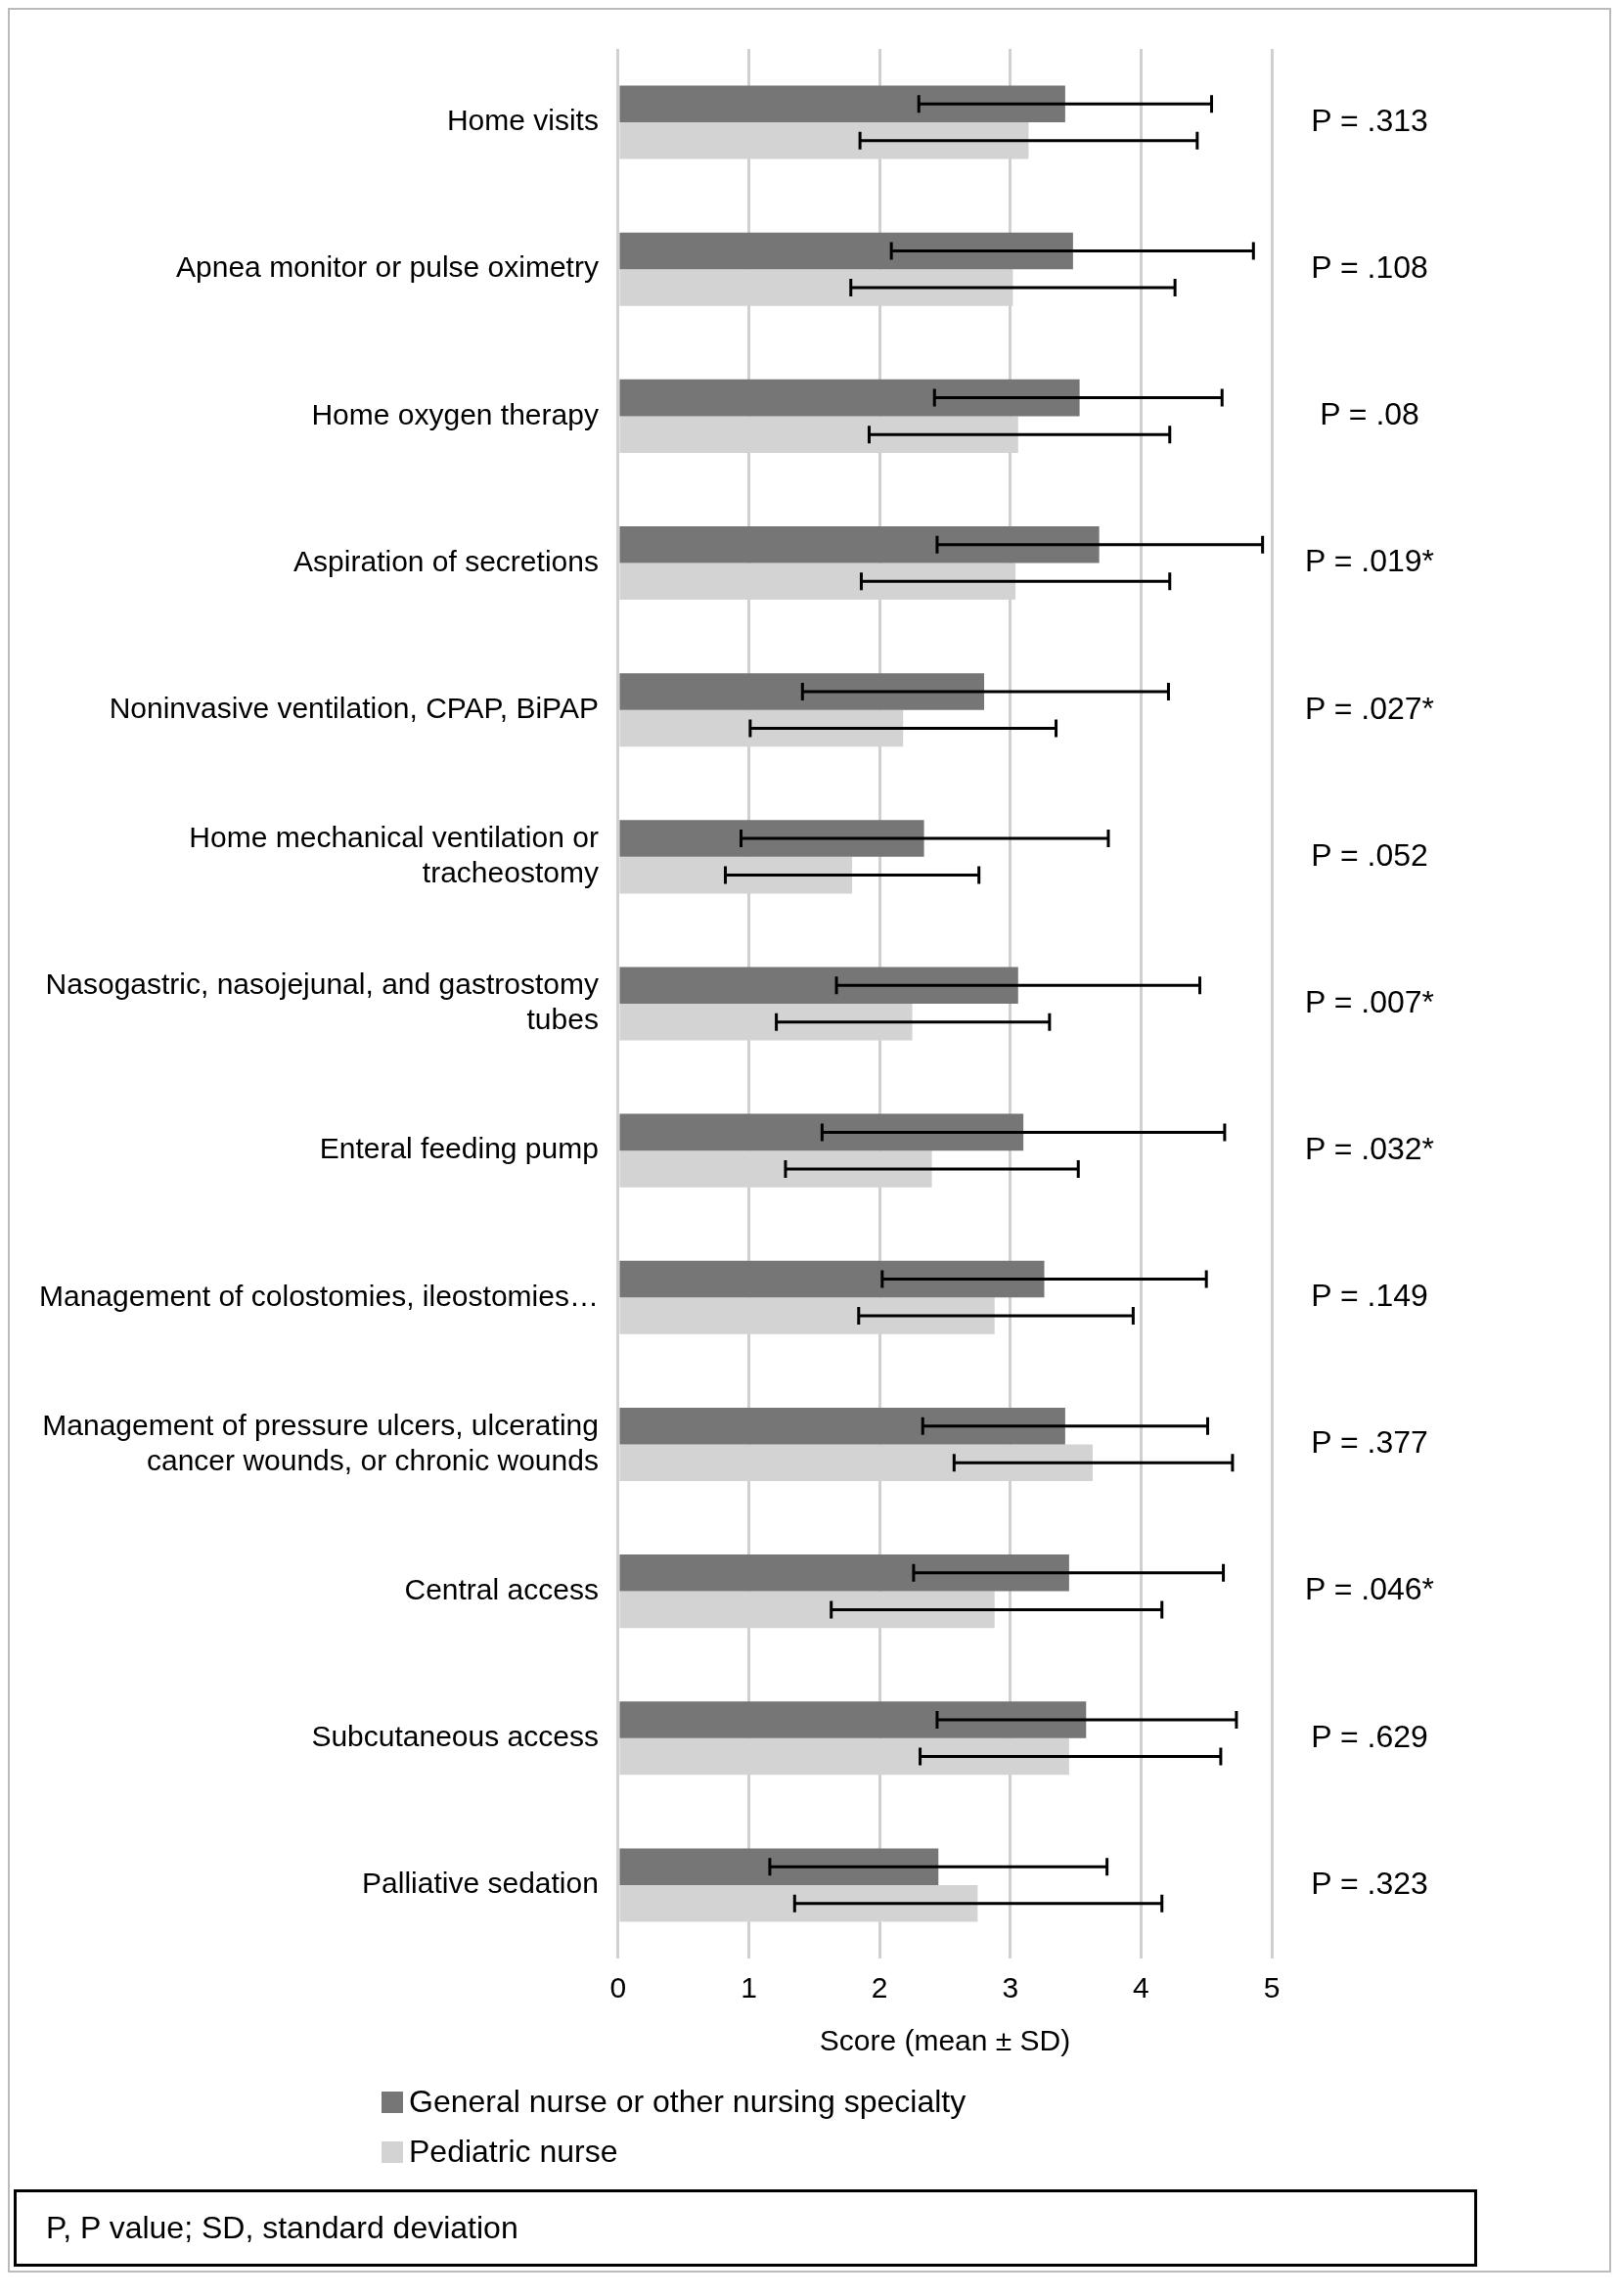 This screenshot has width=1619, height=2296. I want to click on y-tick-label: Home mechanical ventilation or tracheostomy, so click(394, 855).